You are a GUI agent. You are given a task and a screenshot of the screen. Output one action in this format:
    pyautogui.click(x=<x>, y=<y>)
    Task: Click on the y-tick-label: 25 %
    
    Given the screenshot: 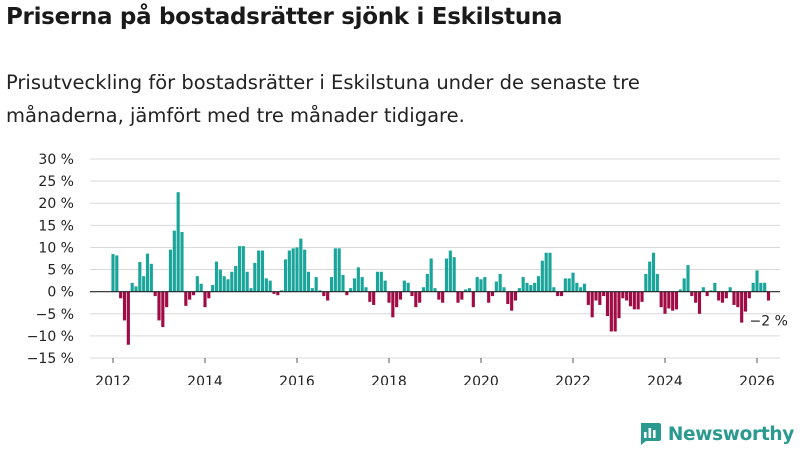 What is the action you would take?
    pyautogui.click(x=56, y=182)
    